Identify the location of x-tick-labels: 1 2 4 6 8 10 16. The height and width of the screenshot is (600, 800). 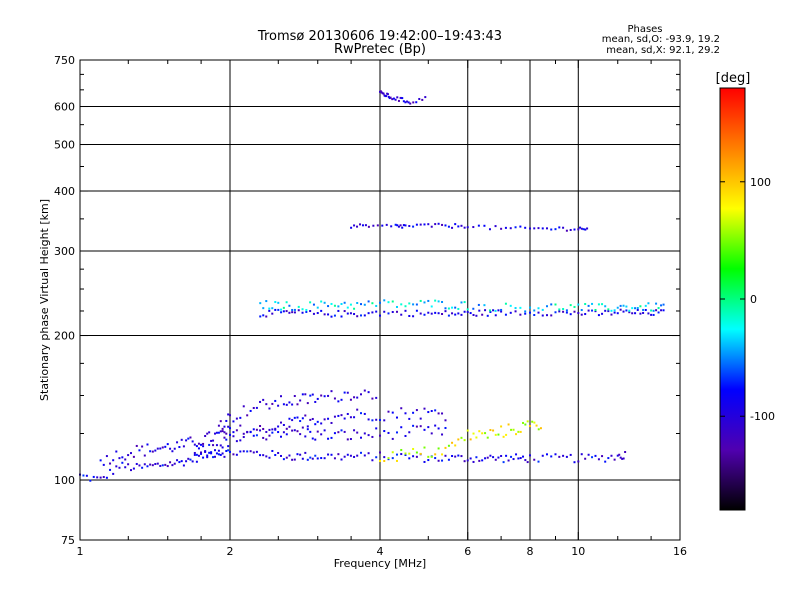
(382, 551).